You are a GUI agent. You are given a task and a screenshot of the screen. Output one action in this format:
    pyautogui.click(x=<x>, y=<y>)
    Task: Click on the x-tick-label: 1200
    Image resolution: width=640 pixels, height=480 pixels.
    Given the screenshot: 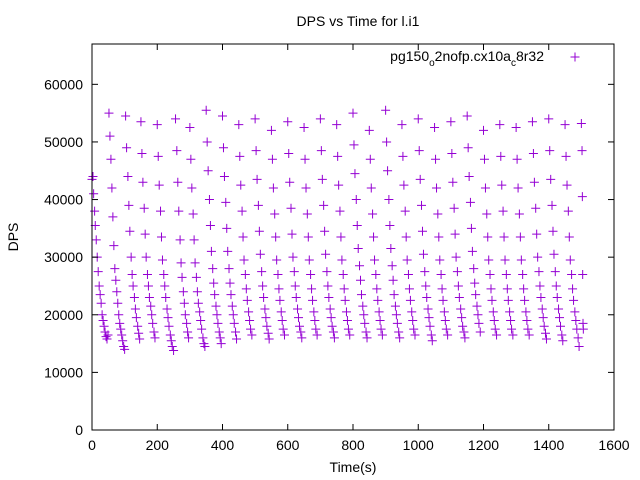 What is the action you would take?
    pyautogui.click(x=483, y=445)
    